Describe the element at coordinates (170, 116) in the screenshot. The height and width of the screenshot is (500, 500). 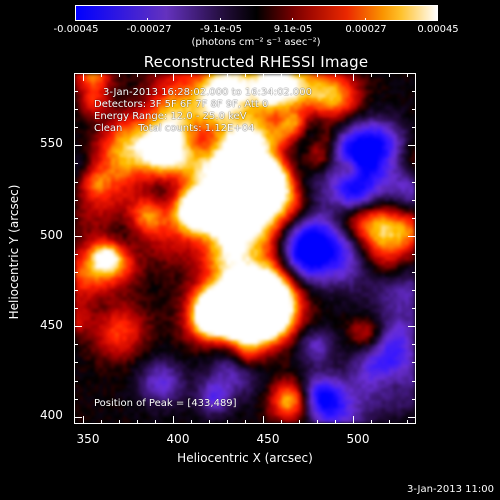
I see `energy-range-label: Energy Range: 12.0 - 25.0 keV` at that location.